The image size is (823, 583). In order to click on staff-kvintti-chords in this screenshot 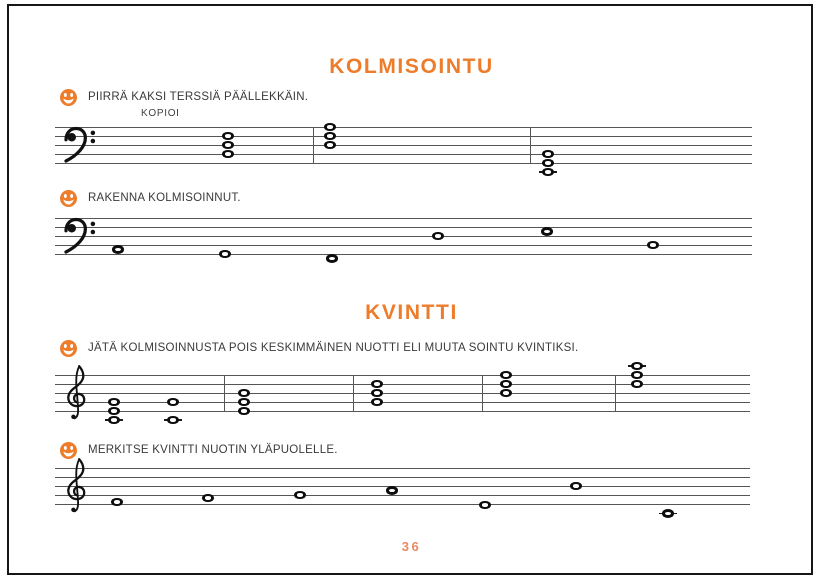, I will do `click(402, 393)`.